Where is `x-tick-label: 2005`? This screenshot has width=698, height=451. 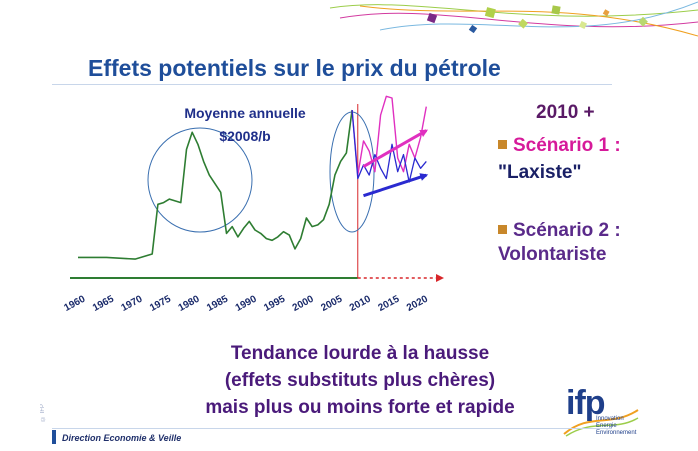 x-tick-label: 2005 is located at coordinates (331, 304).